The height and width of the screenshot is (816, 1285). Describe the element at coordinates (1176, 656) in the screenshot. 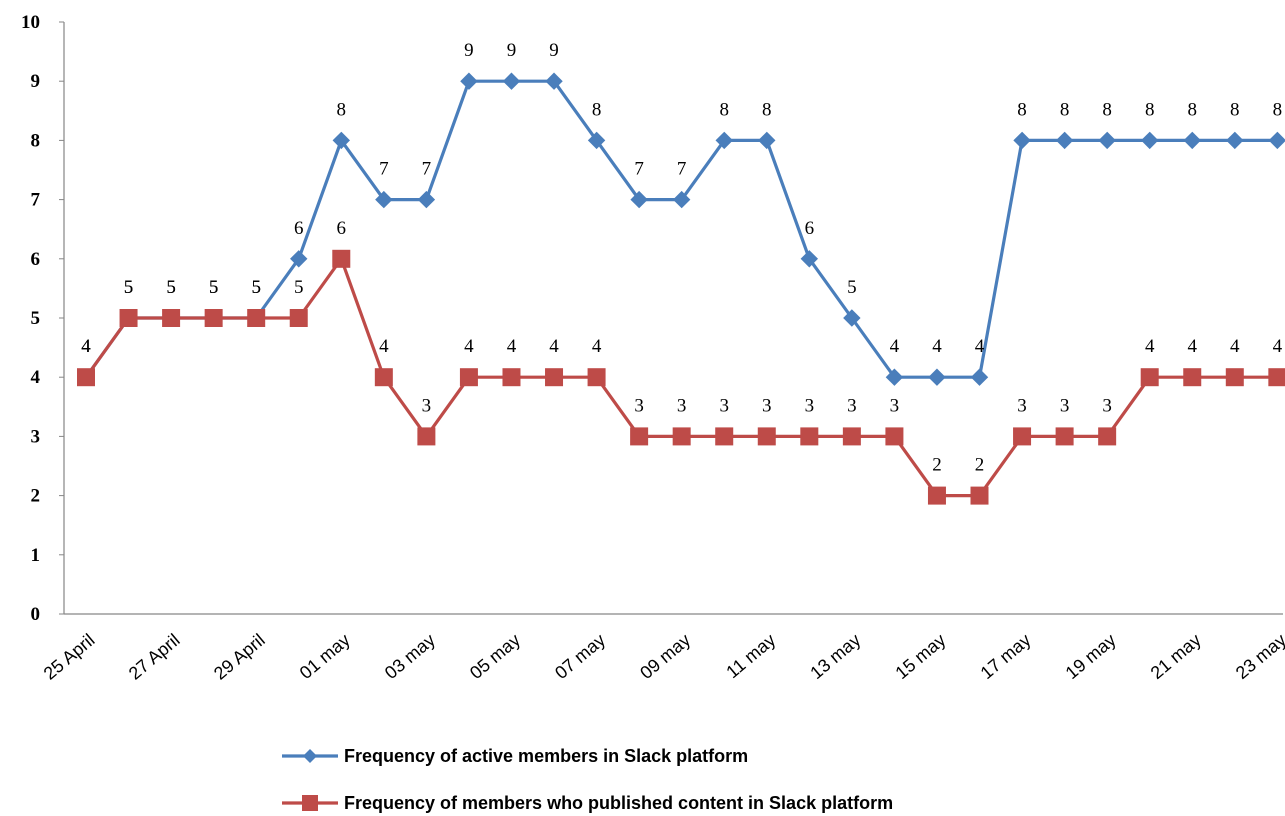

I see `x-tick-label: 21 may` at that location.